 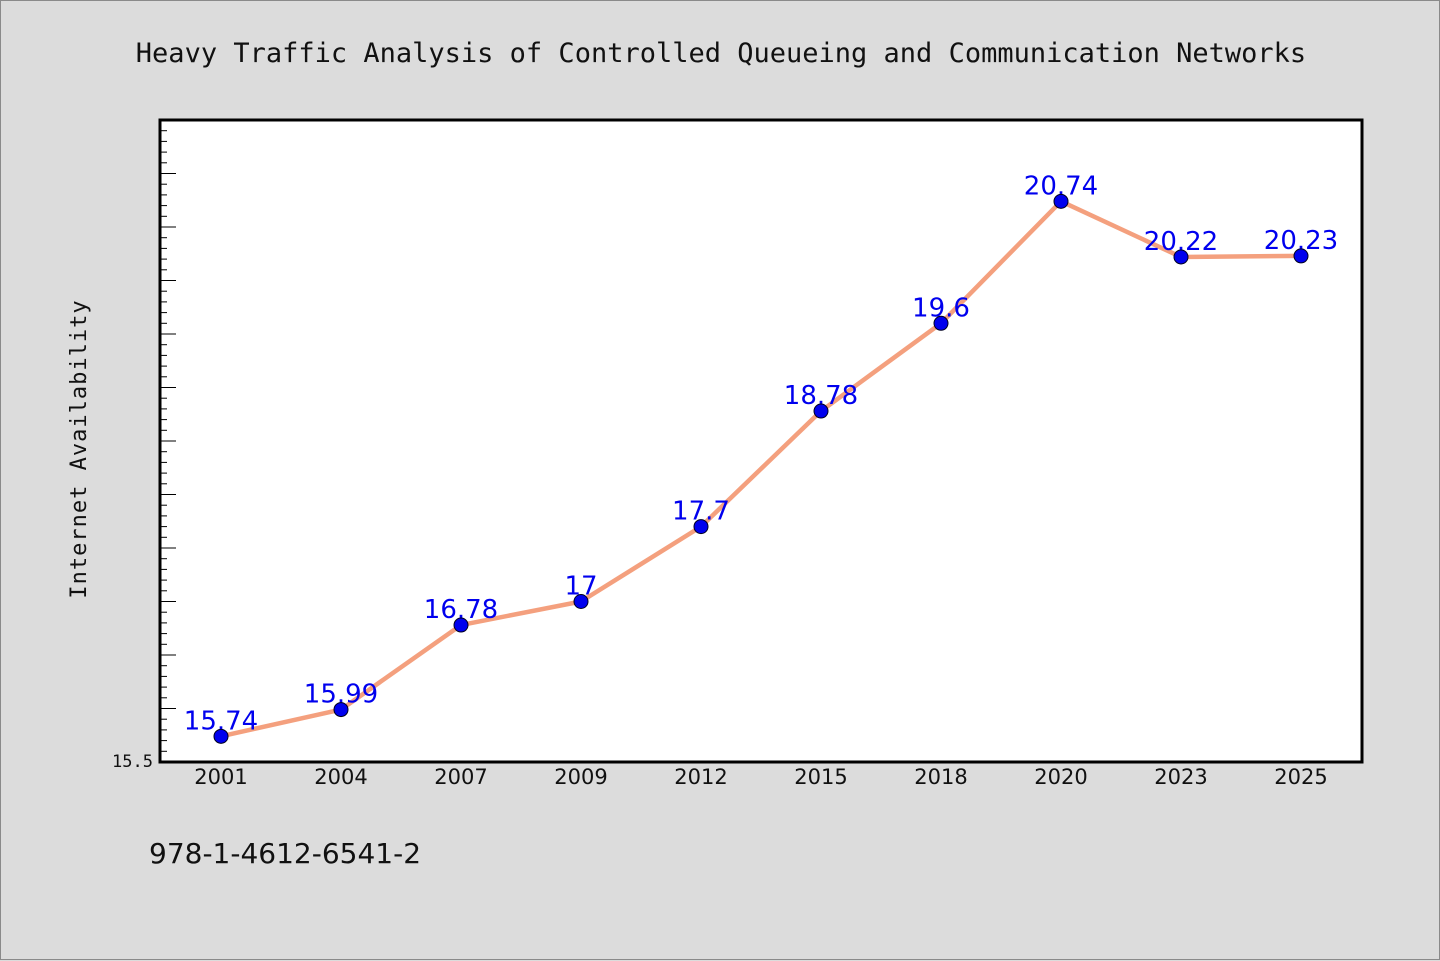 I want to click on x-tick-label: 2023, so click(x=1180, y=777).